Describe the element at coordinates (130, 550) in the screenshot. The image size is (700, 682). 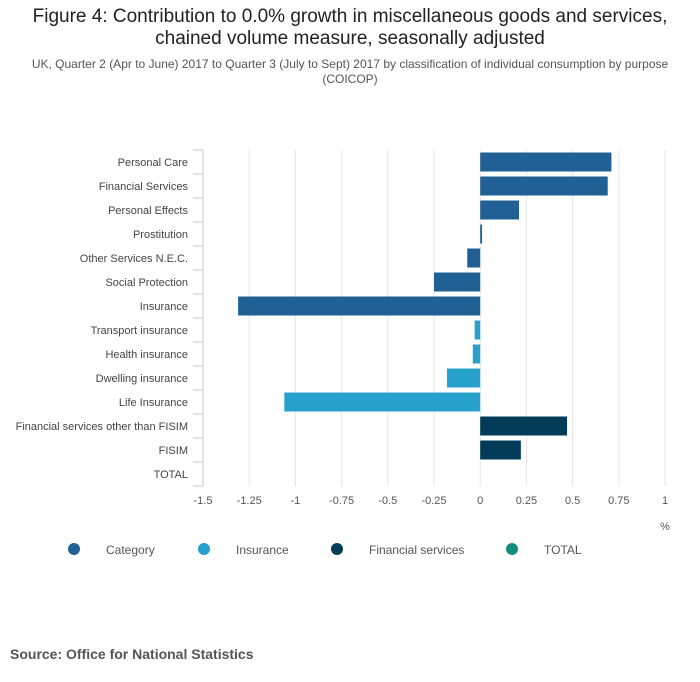
I see `legend-label: Category` at that location.